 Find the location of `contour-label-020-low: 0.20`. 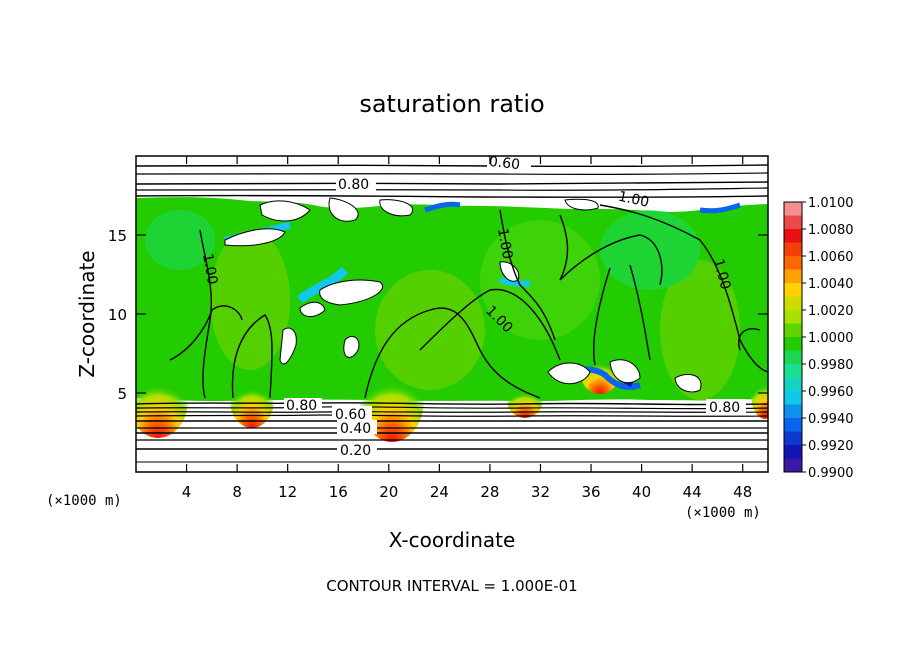

contour-label-020-low: 0.20 is located at coordinates (355, 451).